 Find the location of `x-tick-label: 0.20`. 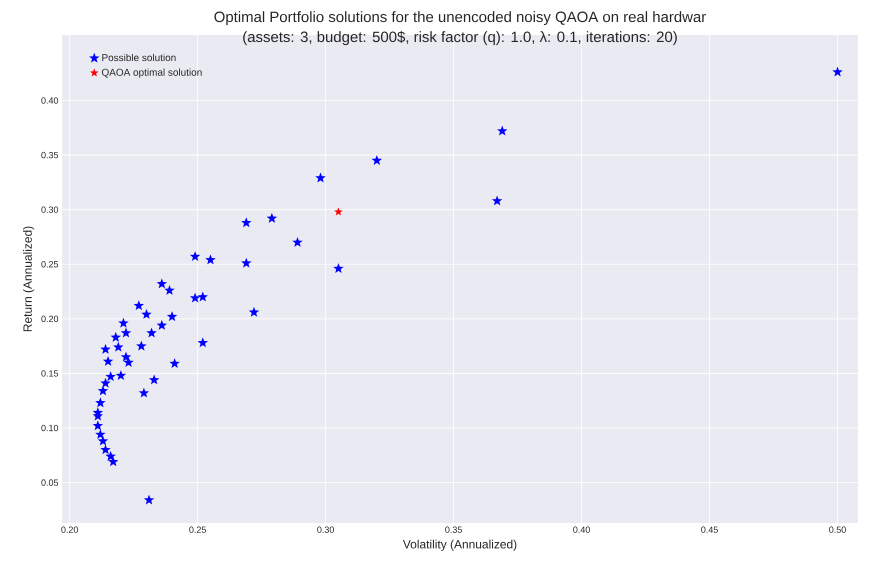

x-tick-label: 0.20 is located at coordinates (69, 529).